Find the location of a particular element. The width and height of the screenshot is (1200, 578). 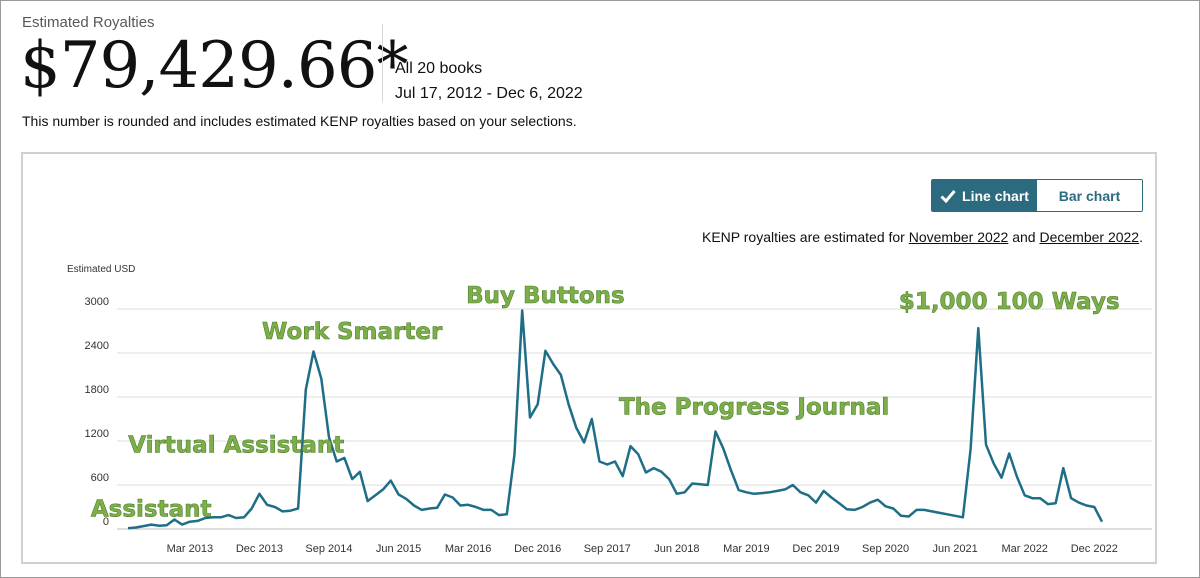

bar-chart-label: Bar chart is located at coordinates (1089, 195).